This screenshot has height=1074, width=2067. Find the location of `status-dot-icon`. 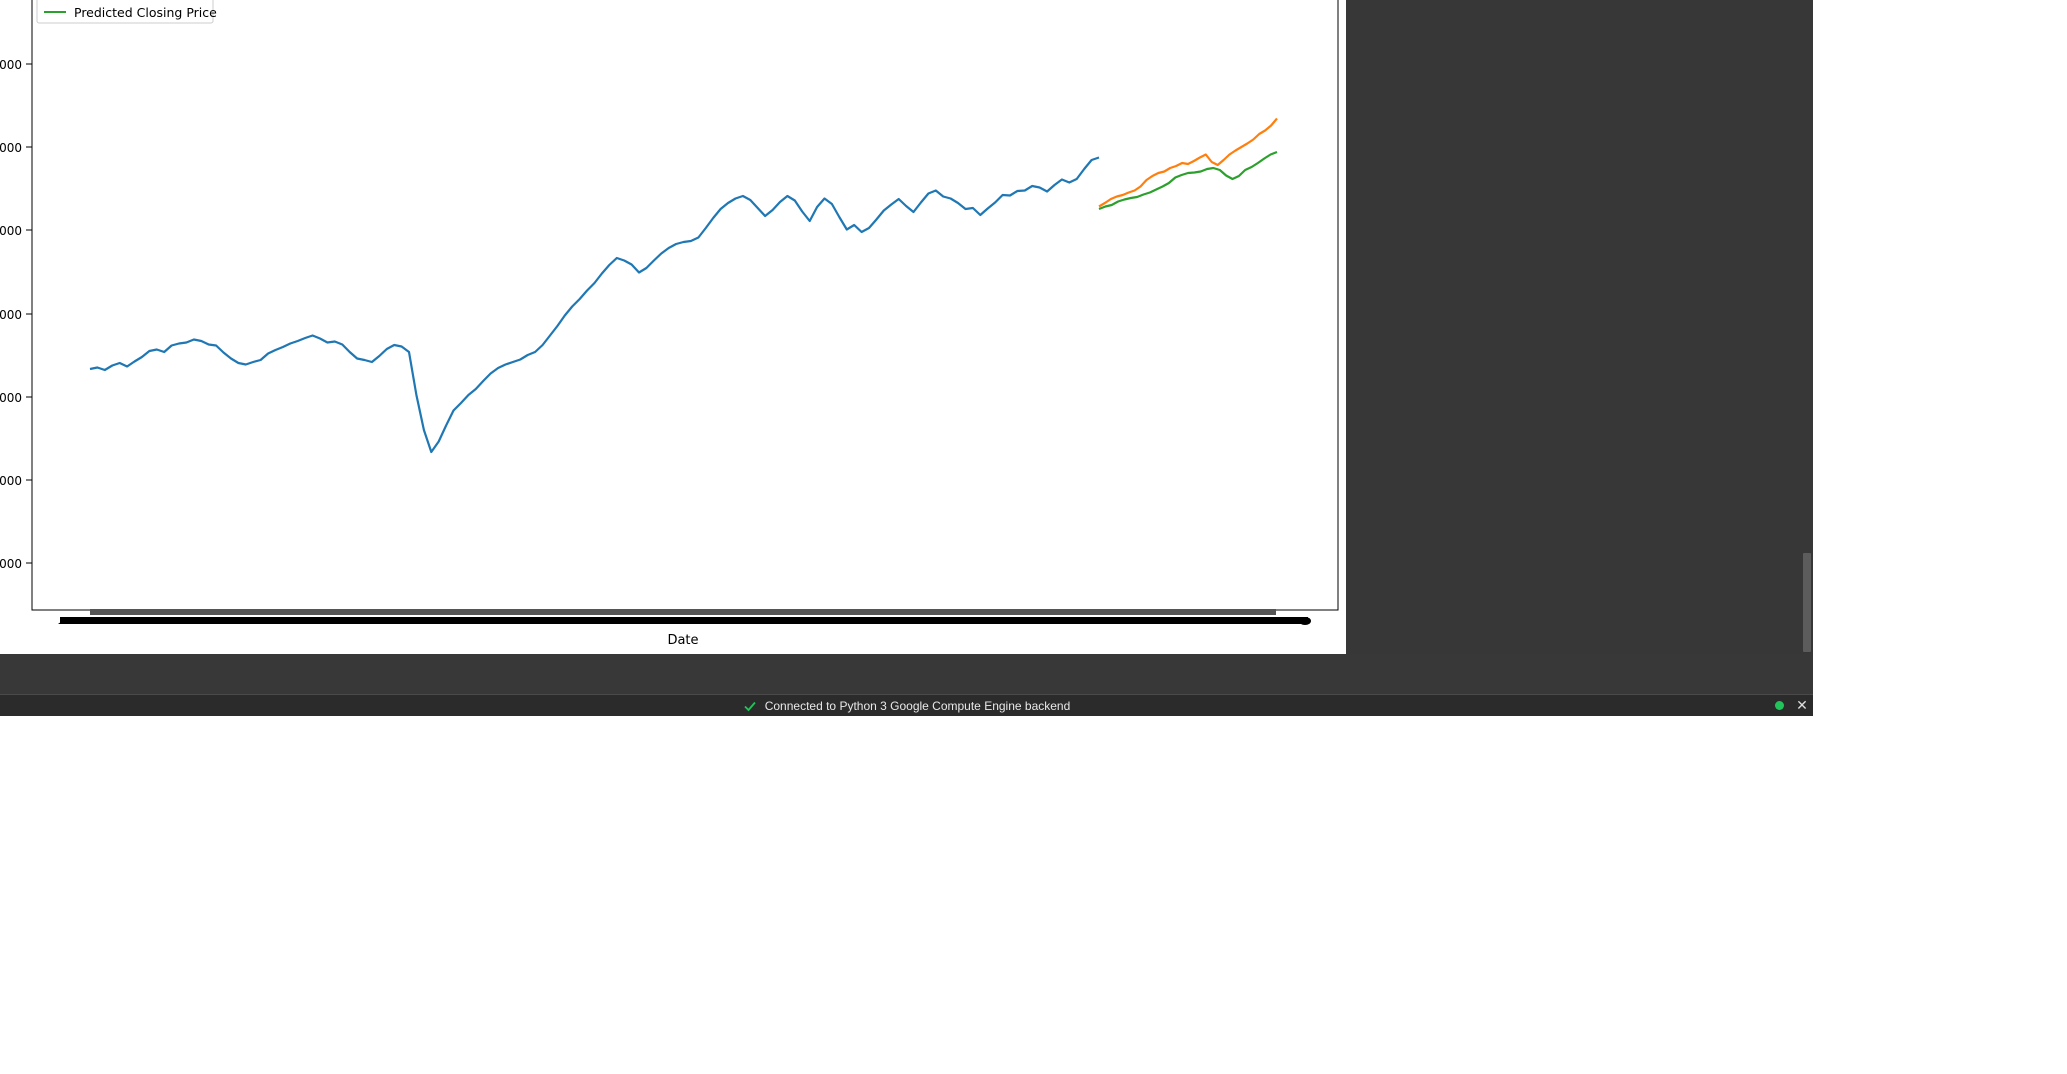

status-dot-icon is located at coordinates (1779, 705).